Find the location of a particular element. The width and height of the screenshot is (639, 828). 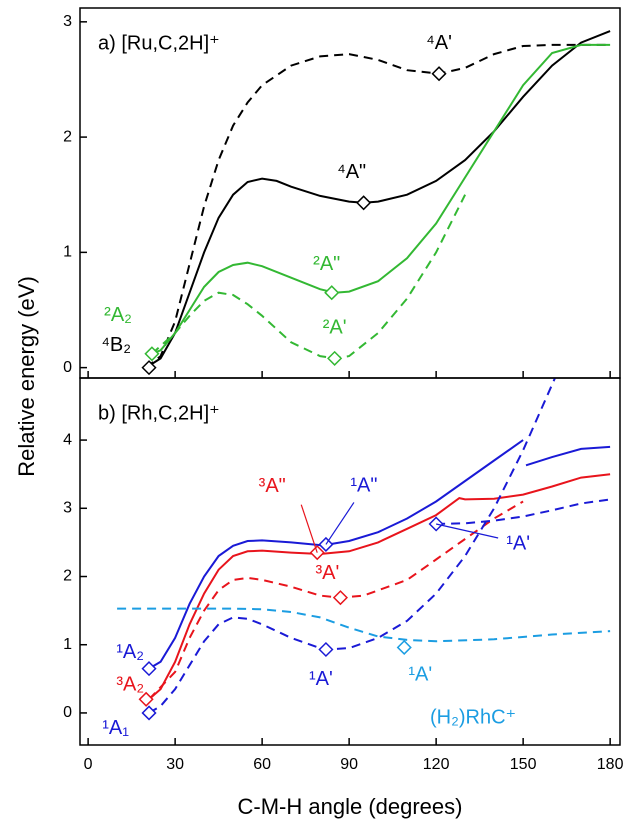

point-label: ²A" is located at coordinates (326, 264).